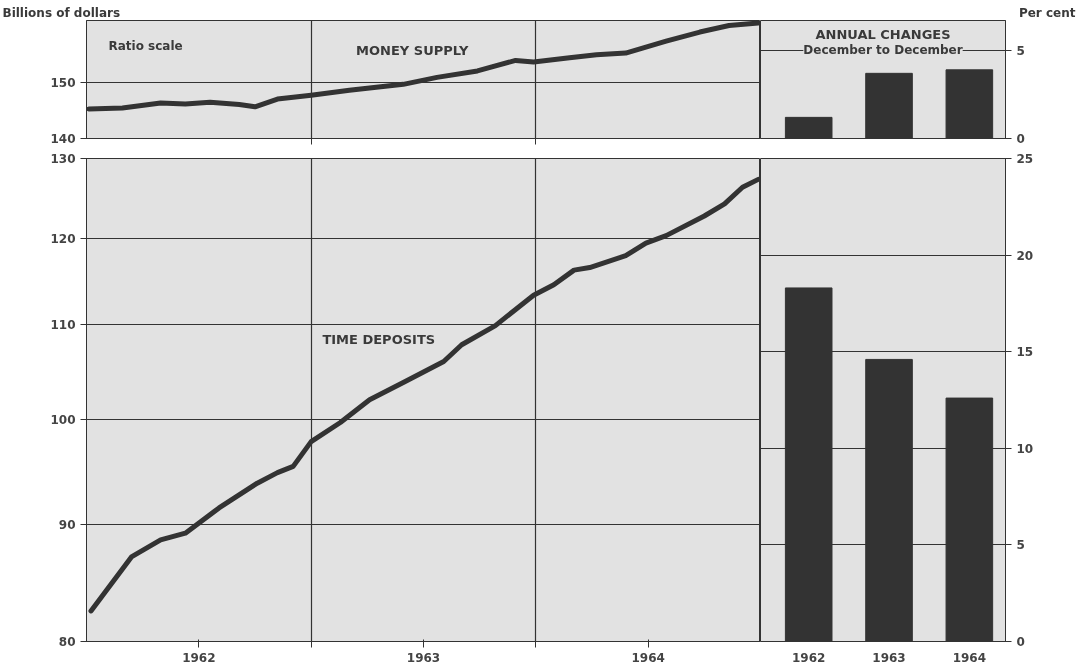 Image resolution: width=1083 pixels, height=668 pixels. Describe the element at coordinates (63, 139) in the screenshot. I see `y-tick-label: 140` at that location.